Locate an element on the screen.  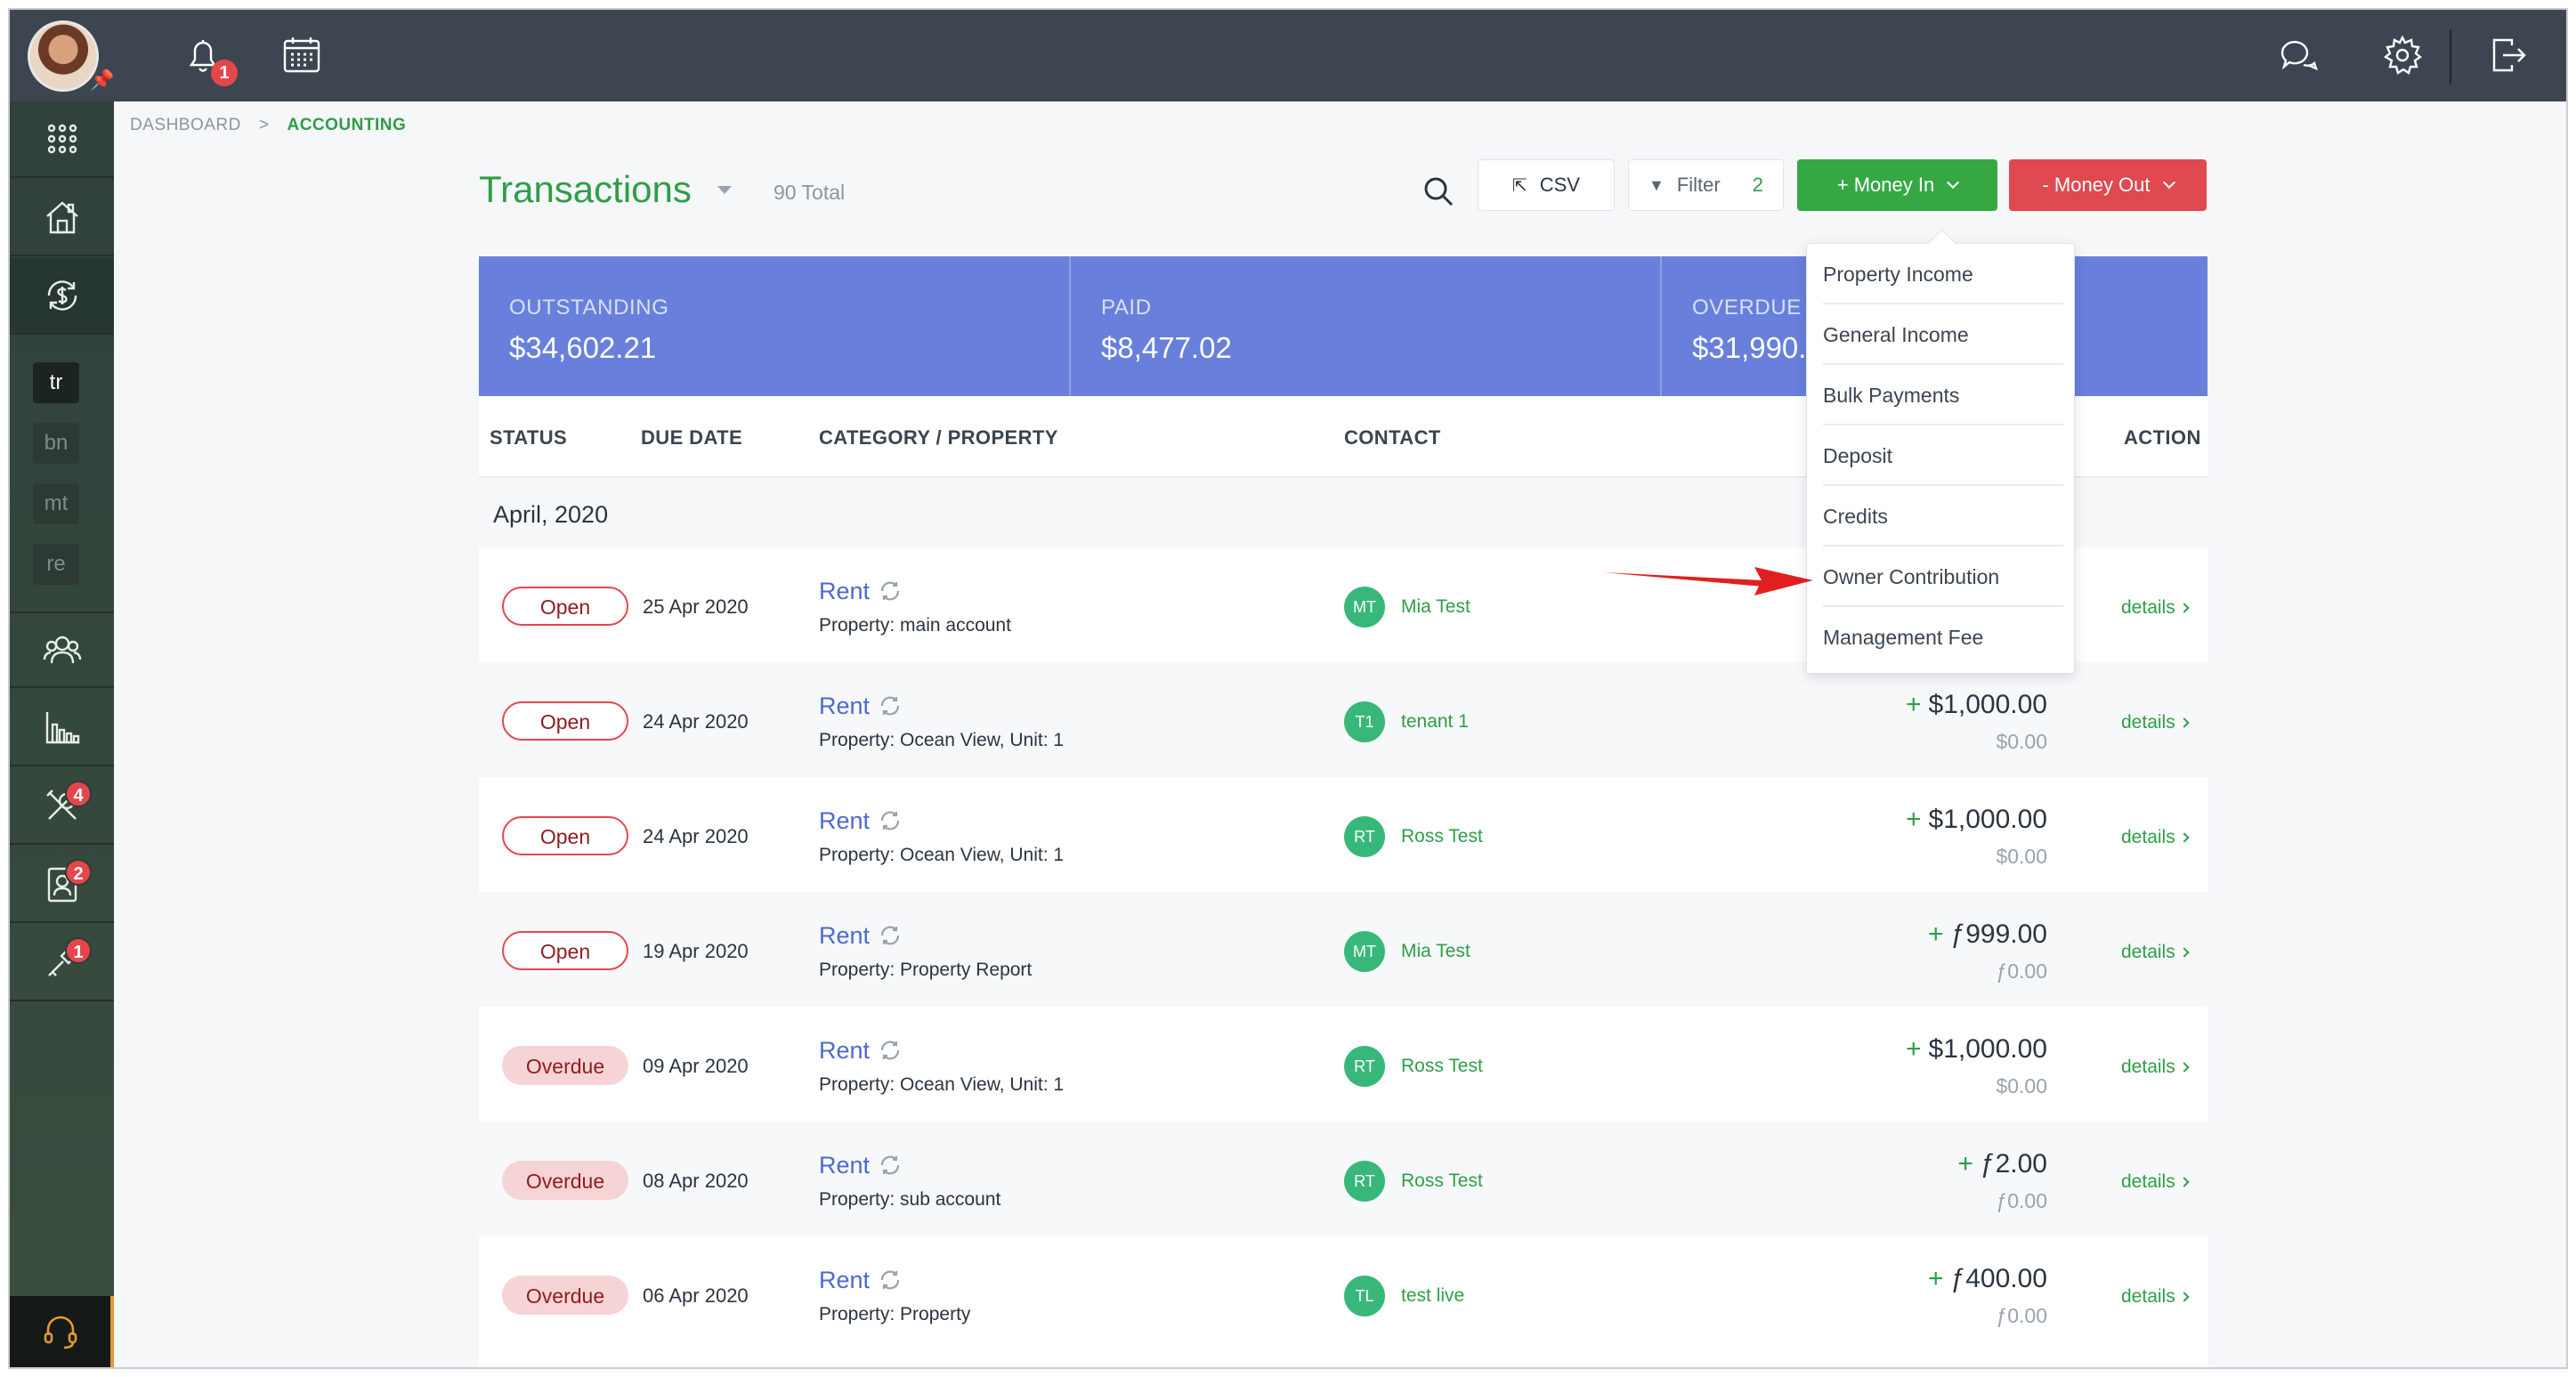
contacts-icon: 2 is located at coordinates (62, 884).